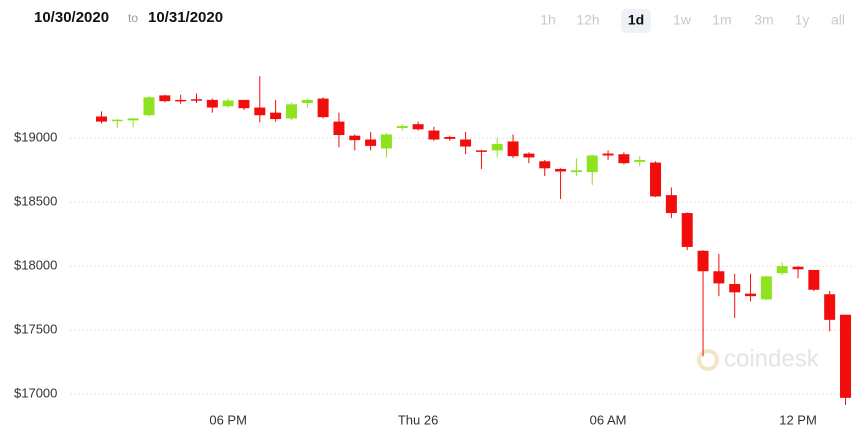  What do you see at coordinates (35, 265) in the screenshot?
I see `y-tick-label: $18000` at bounding box center [35, 265].